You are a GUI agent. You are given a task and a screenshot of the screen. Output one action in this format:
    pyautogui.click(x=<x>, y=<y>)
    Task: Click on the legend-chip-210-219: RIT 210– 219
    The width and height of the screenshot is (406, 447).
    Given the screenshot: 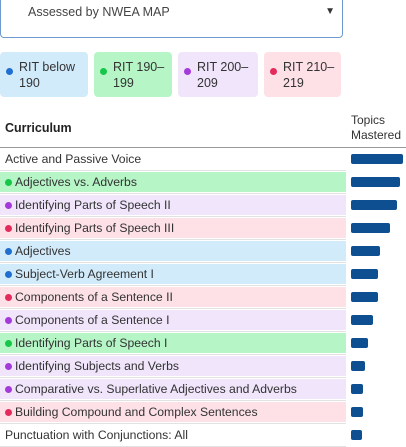 What is the action you would take?
    pyautogui.click(x=302, y=74)
    